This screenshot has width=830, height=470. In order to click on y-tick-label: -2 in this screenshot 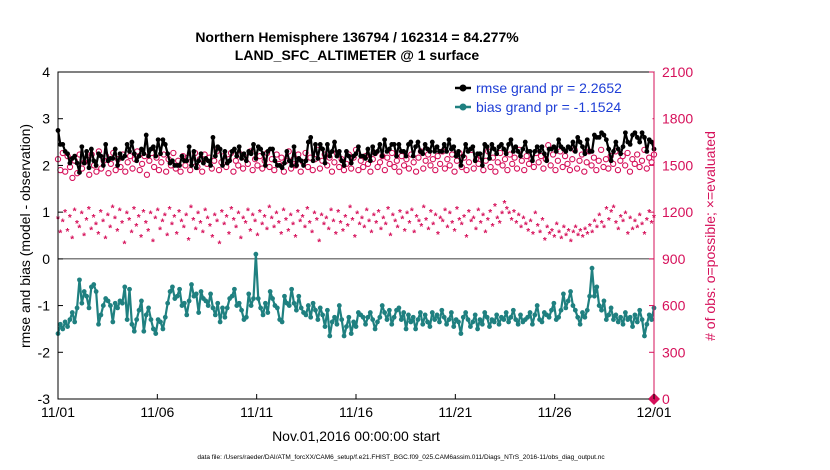, I will do `click(44, 352)`.